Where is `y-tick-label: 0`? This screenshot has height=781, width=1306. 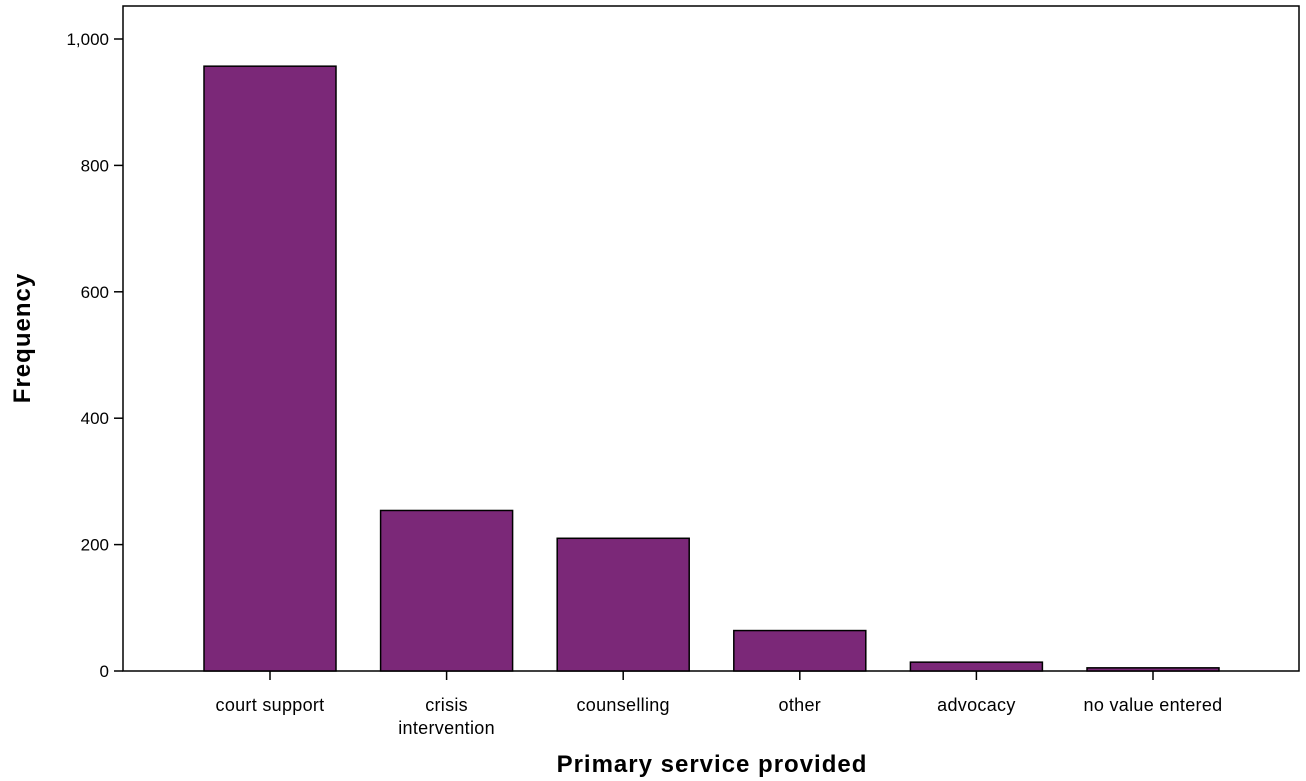 y-tick-label: 0 is located at coordinates (104, 671).